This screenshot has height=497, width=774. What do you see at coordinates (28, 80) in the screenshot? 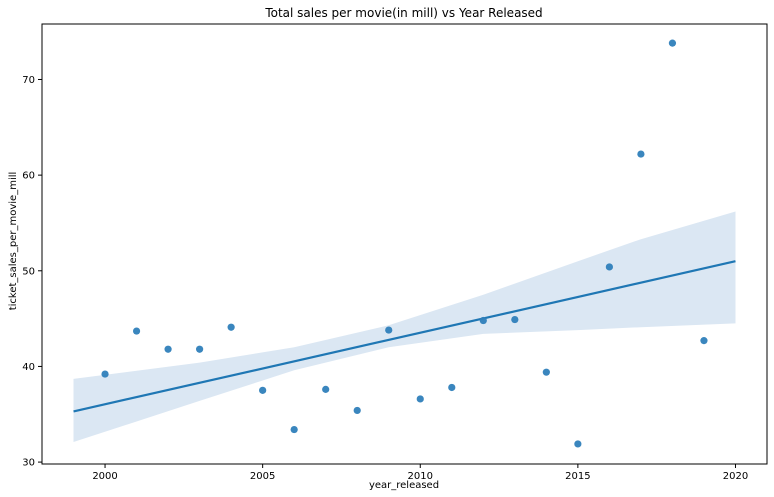
I see `y-tick-label: 70` at bounding box center [28, 80].